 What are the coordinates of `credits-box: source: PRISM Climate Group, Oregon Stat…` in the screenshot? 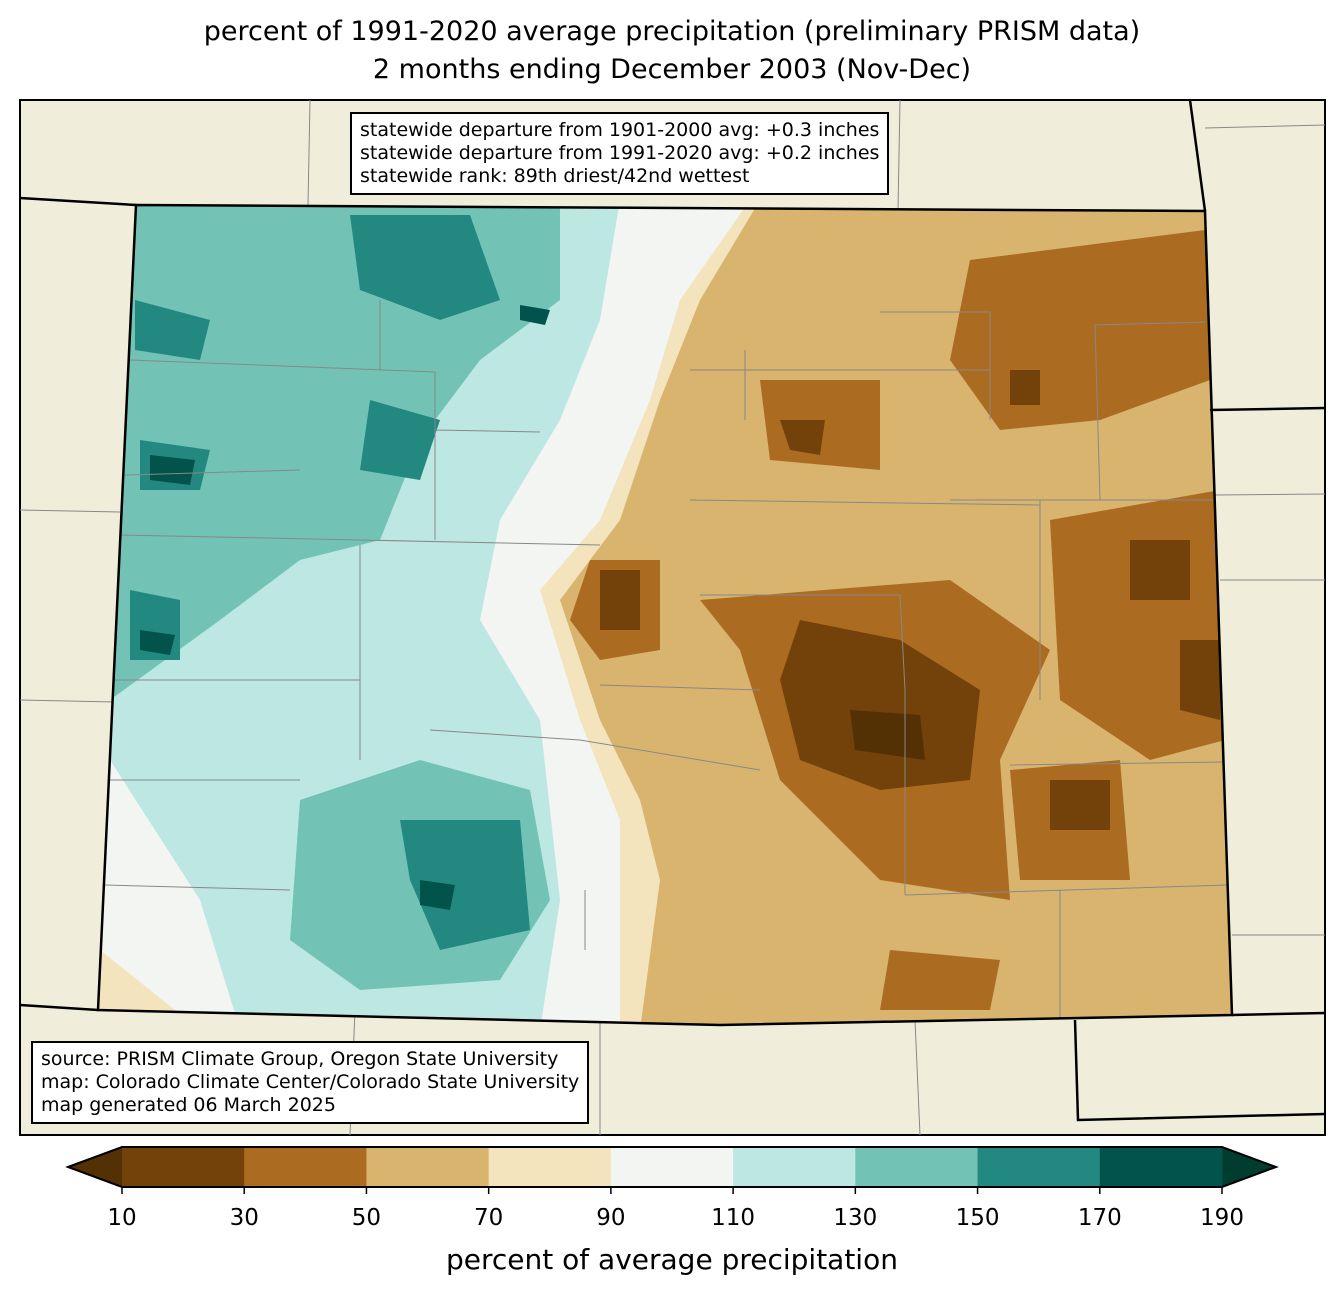 It's located at (310, 1082).